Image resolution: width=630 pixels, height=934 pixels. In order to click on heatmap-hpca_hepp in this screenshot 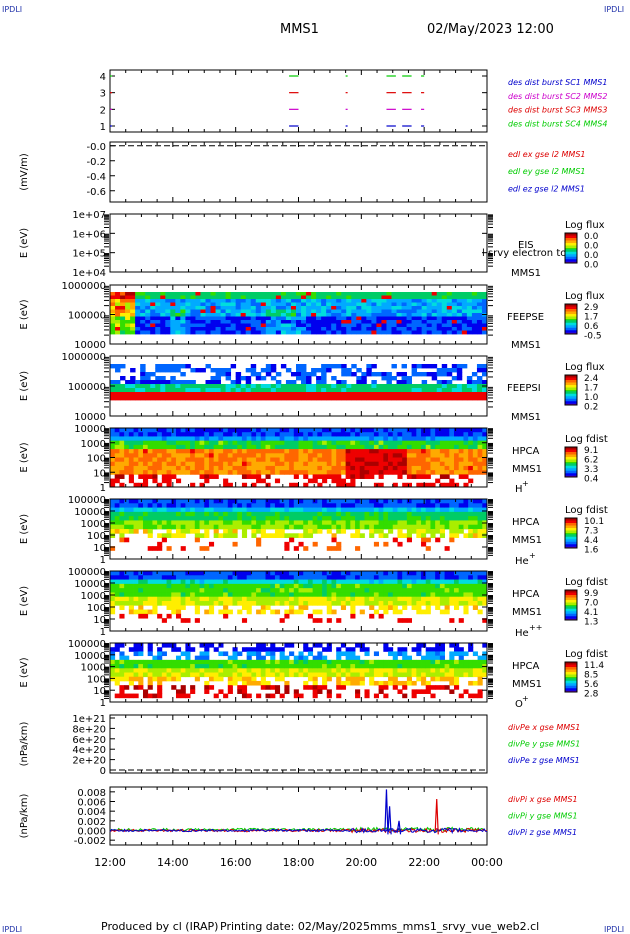, I will do `click(299, 597)`.